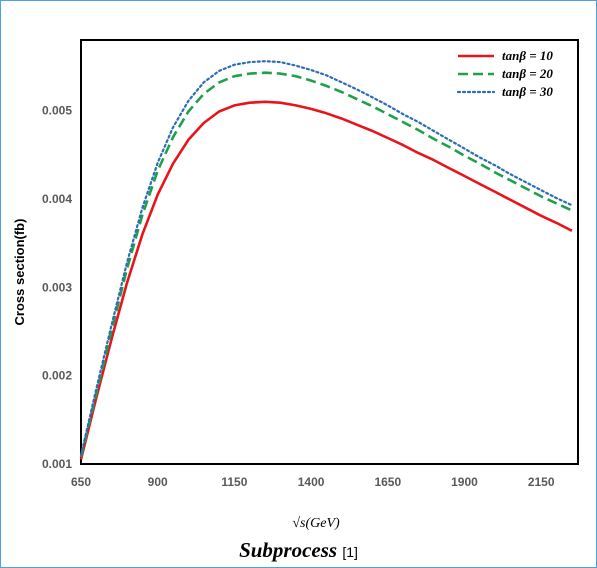  What do you see at coordinates (158, 482) in the screenshot?
I see `x-tick-label: 900` at bounding box center [158, 482].